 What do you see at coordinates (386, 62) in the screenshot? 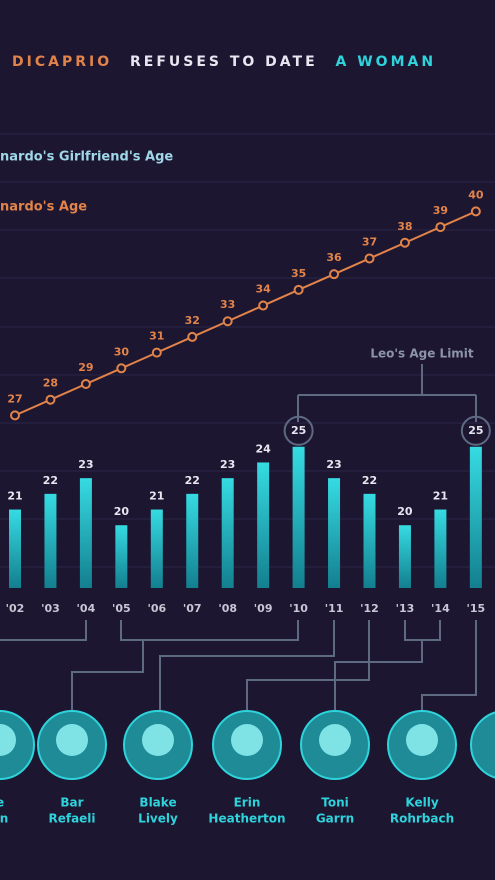
I see `title-part: A WOMAN` at bounding box center [386, 62].